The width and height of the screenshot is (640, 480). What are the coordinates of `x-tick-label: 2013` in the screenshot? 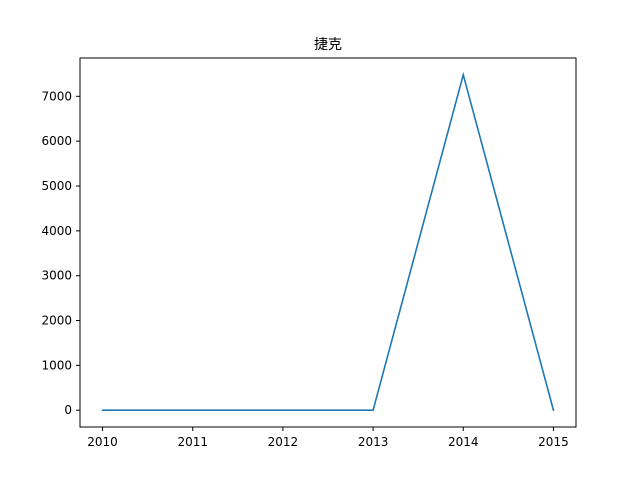 It's located at (373, 442).